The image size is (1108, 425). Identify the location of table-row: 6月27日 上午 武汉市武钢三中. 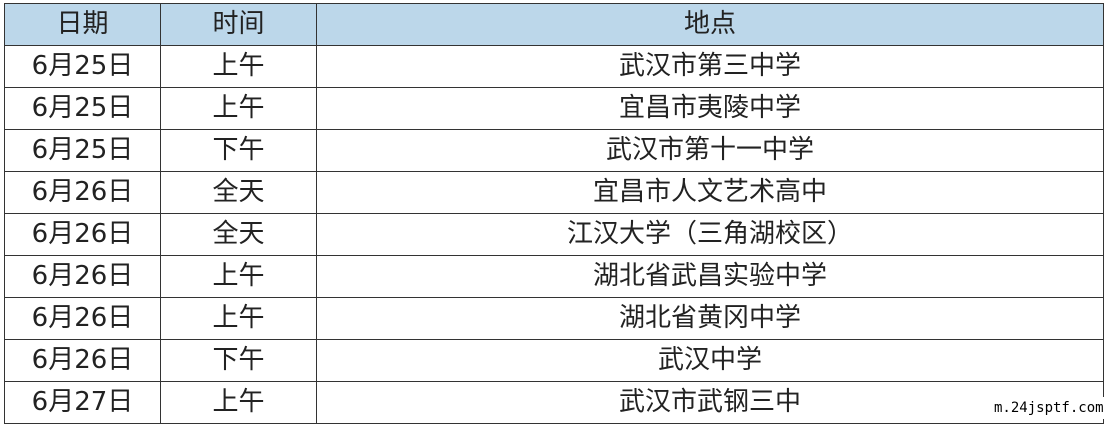
(554, 402).